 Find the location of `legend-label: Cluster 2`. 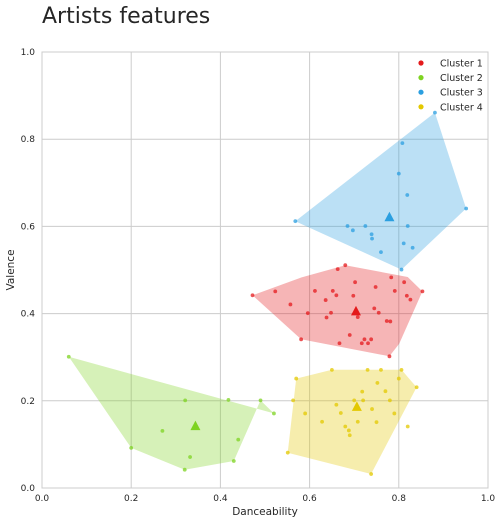

legend-label: Cluster 2 is located at coordinates (461, 78).